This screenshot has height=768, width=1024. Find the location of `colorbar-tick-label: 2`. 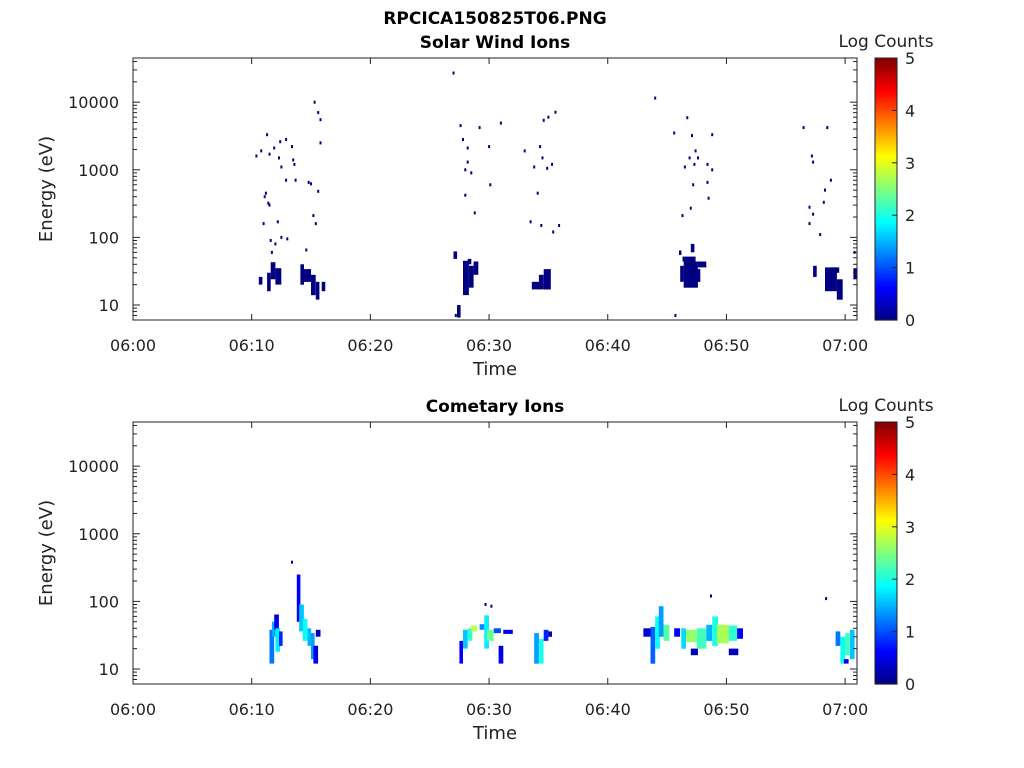

colorbar-tick-label: 2 is located at coordinates (910, 215).